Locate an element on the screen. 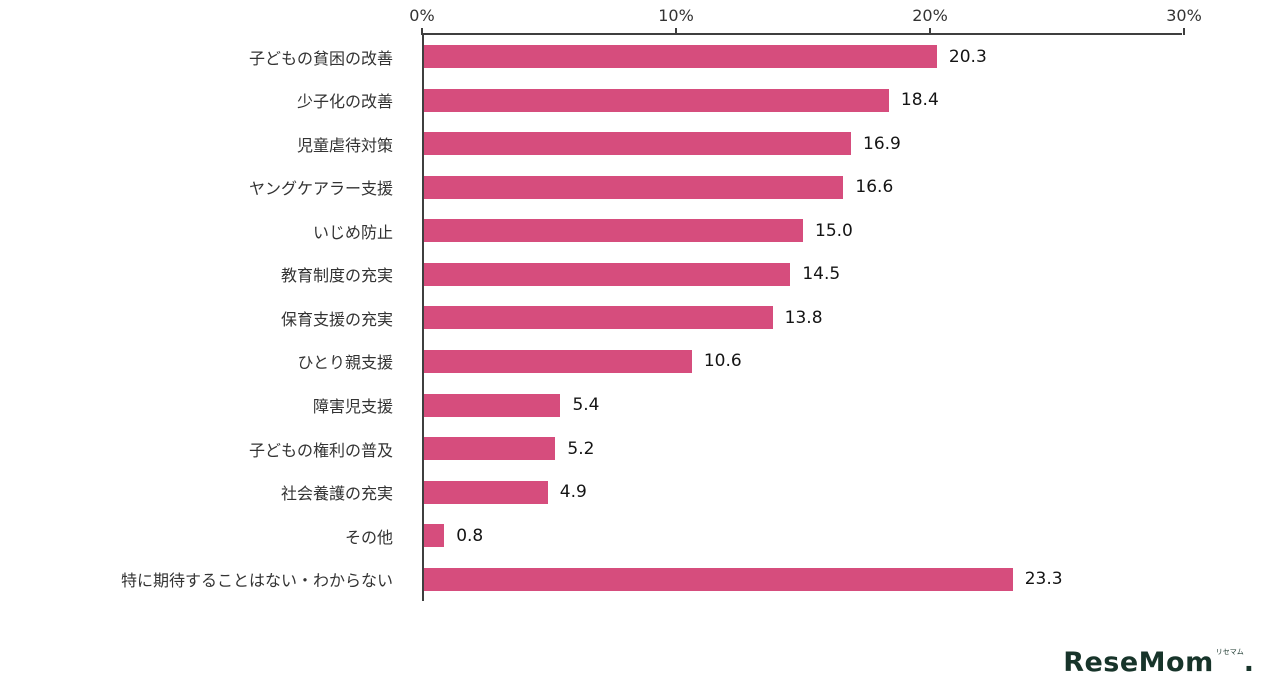 This screenshot has height=686, width=1280. bar-value-label: 10.6 is located at coordinates (722, 361).